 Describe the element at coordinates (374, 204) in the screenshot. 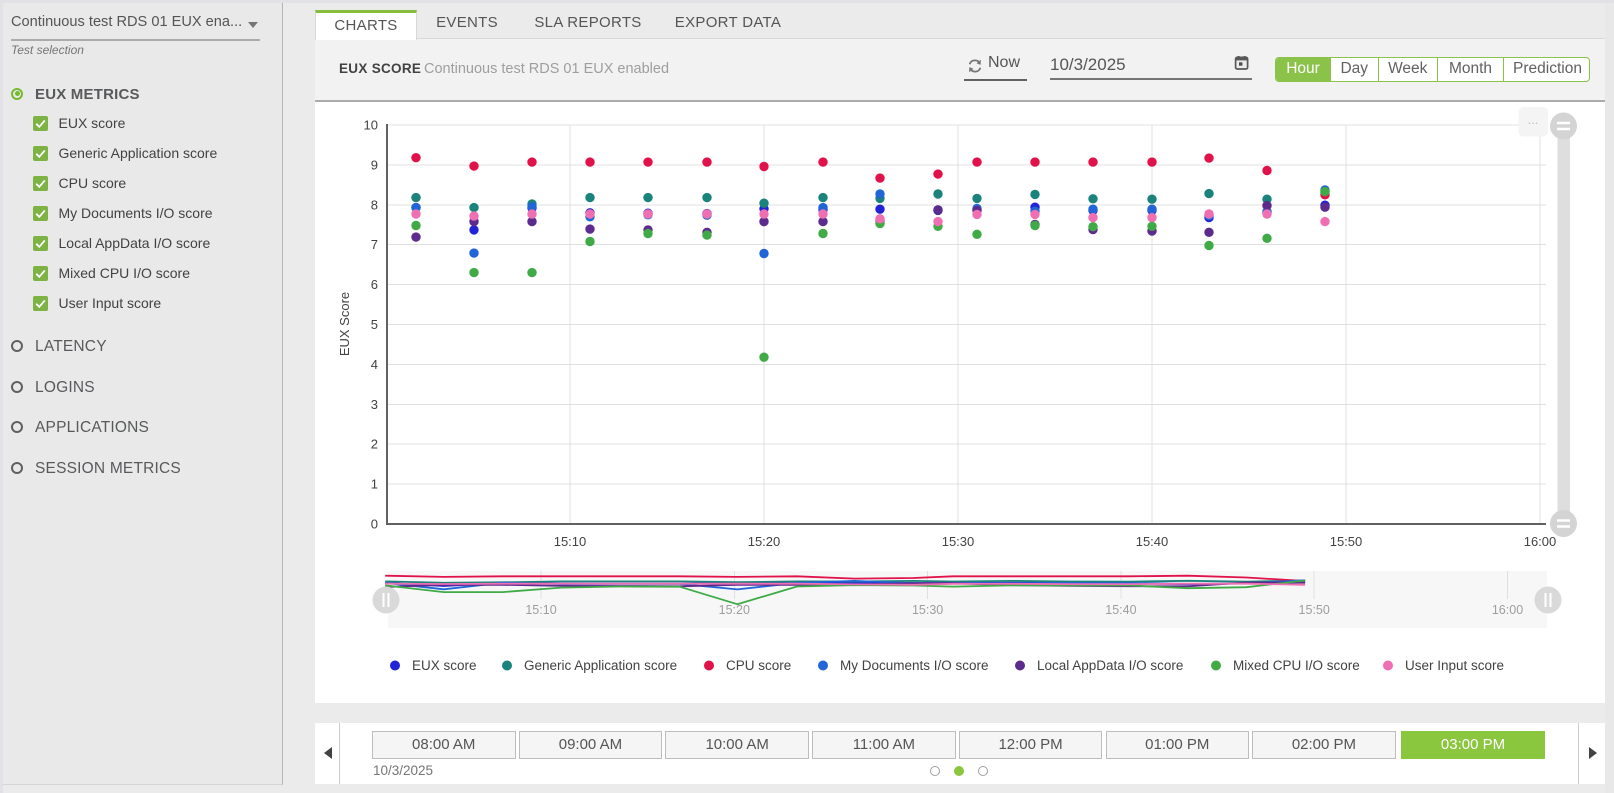

I see `svg-text: 8` at that location.